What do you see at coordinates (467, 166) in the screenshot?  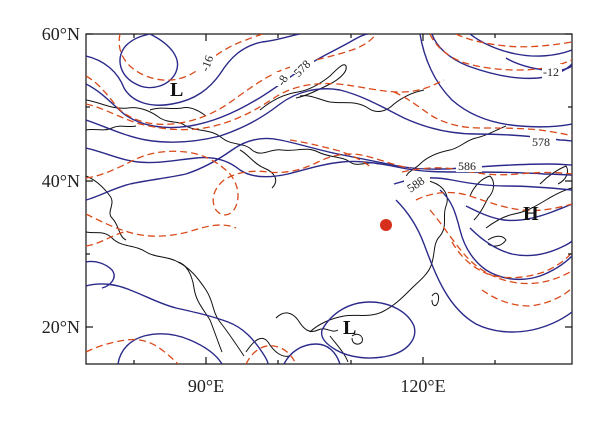 I see `contour-label: 586` at bounding box center [467, 166].